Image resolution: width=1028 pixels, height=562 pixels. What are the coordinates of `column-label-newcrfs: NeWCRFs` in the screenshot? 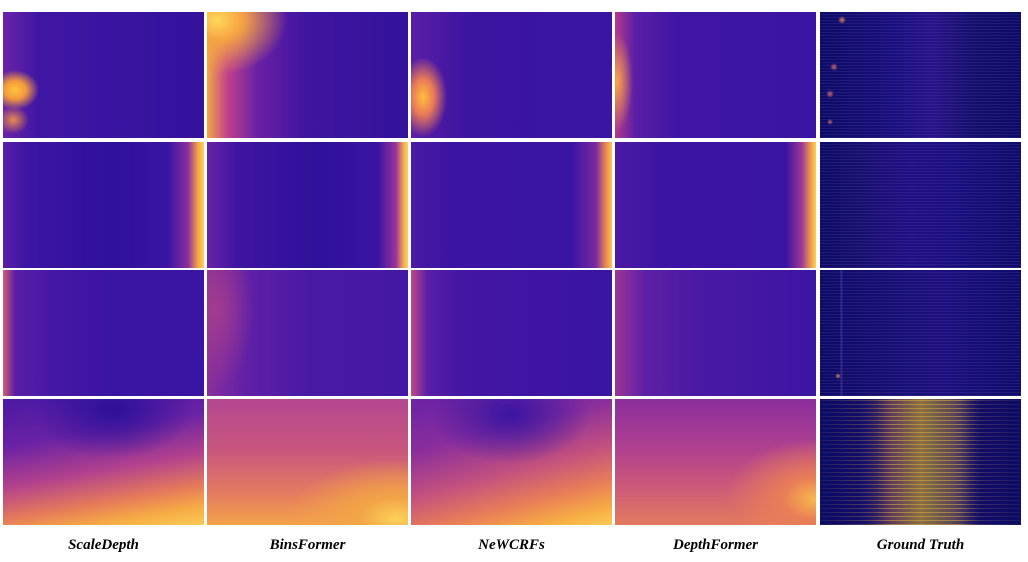 It's located at (511, 545).